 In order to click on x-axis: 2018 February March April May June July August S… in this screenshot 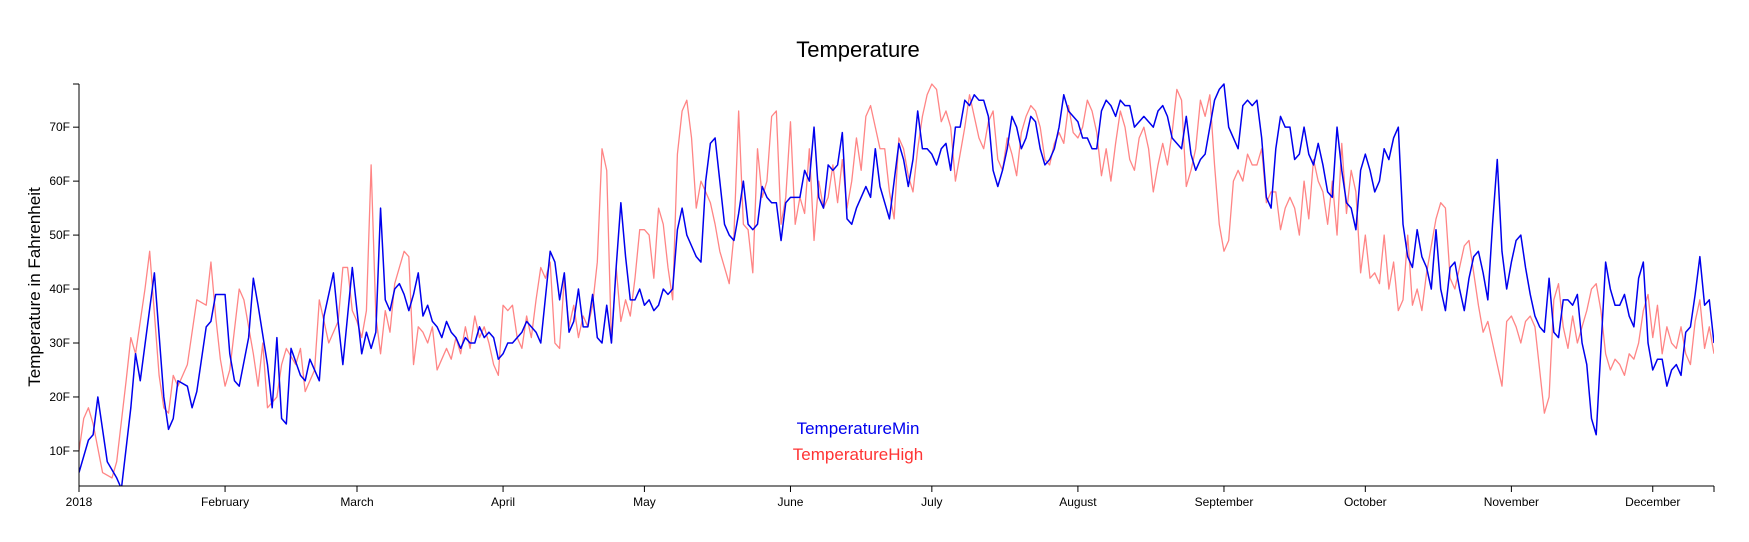, I will do `click(890, 497)`.